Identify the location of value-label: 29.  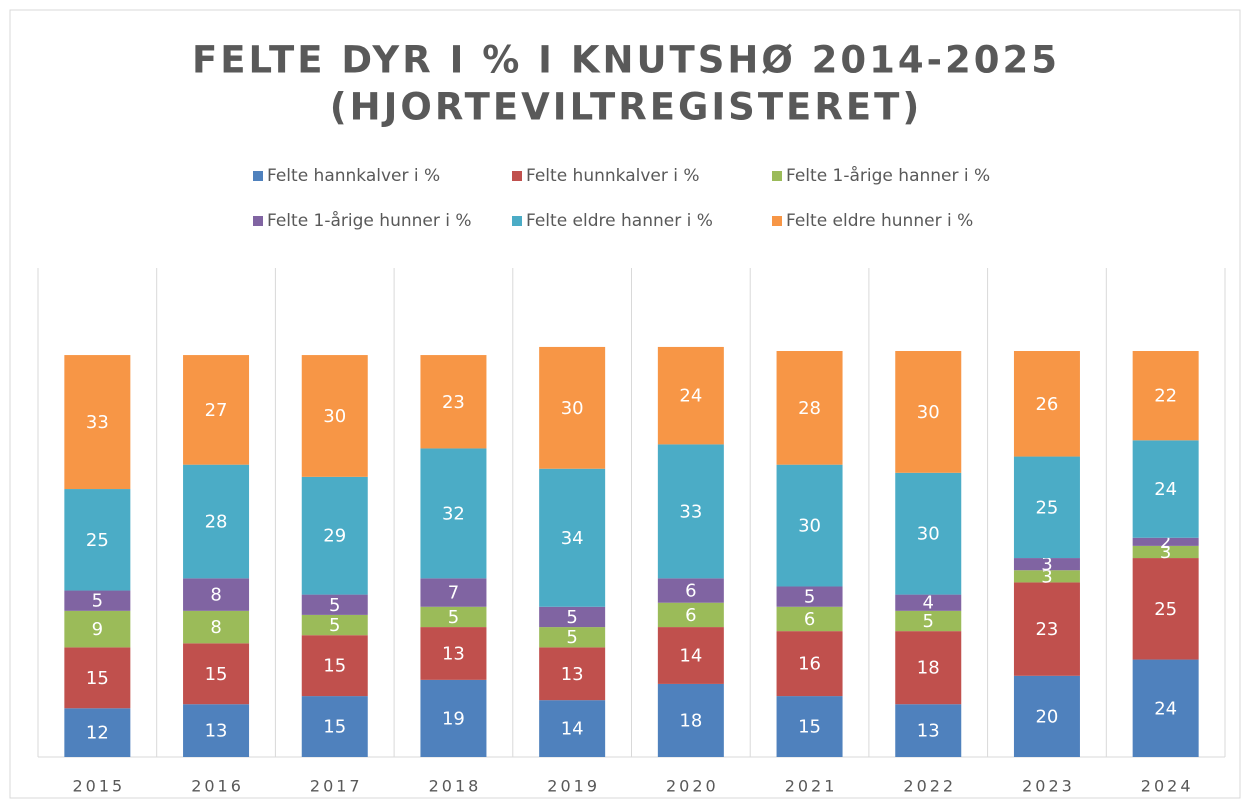
(334, 536).